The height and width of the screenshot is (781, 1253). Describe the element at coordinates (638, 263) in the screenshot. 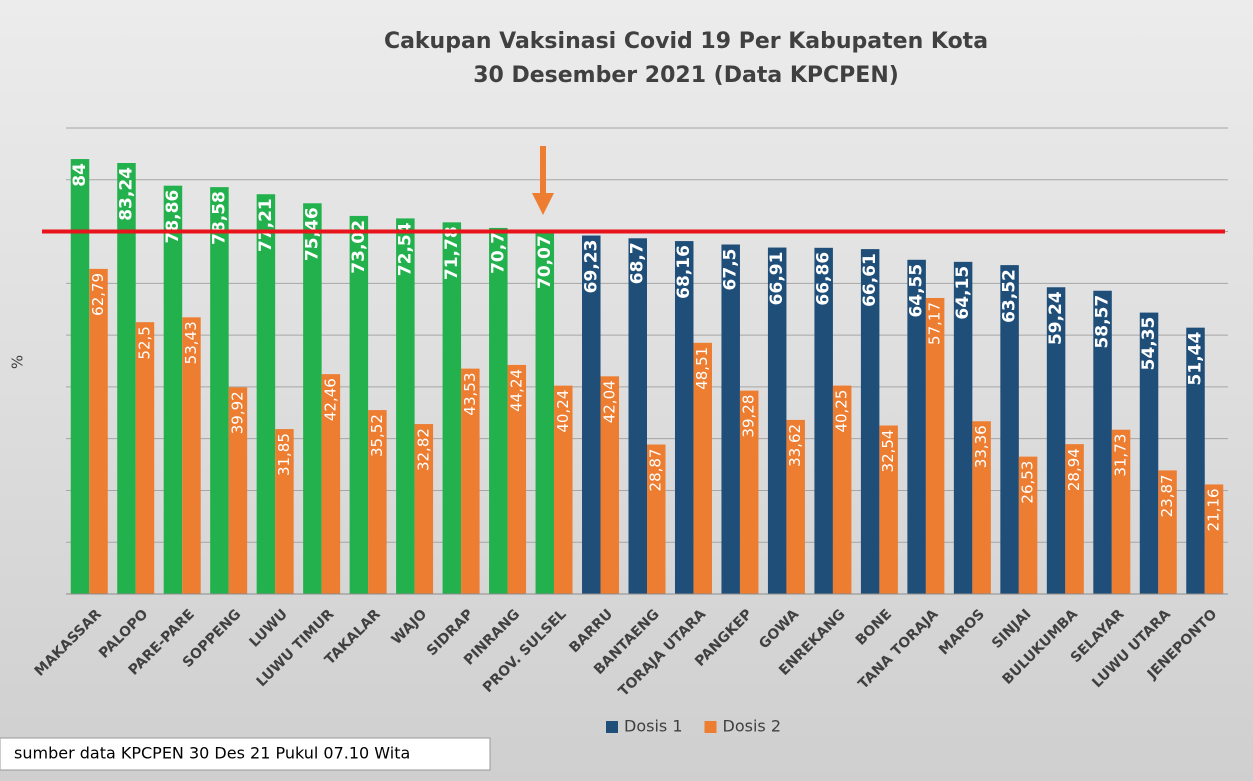

I see `value-label: 68,7` at that location.